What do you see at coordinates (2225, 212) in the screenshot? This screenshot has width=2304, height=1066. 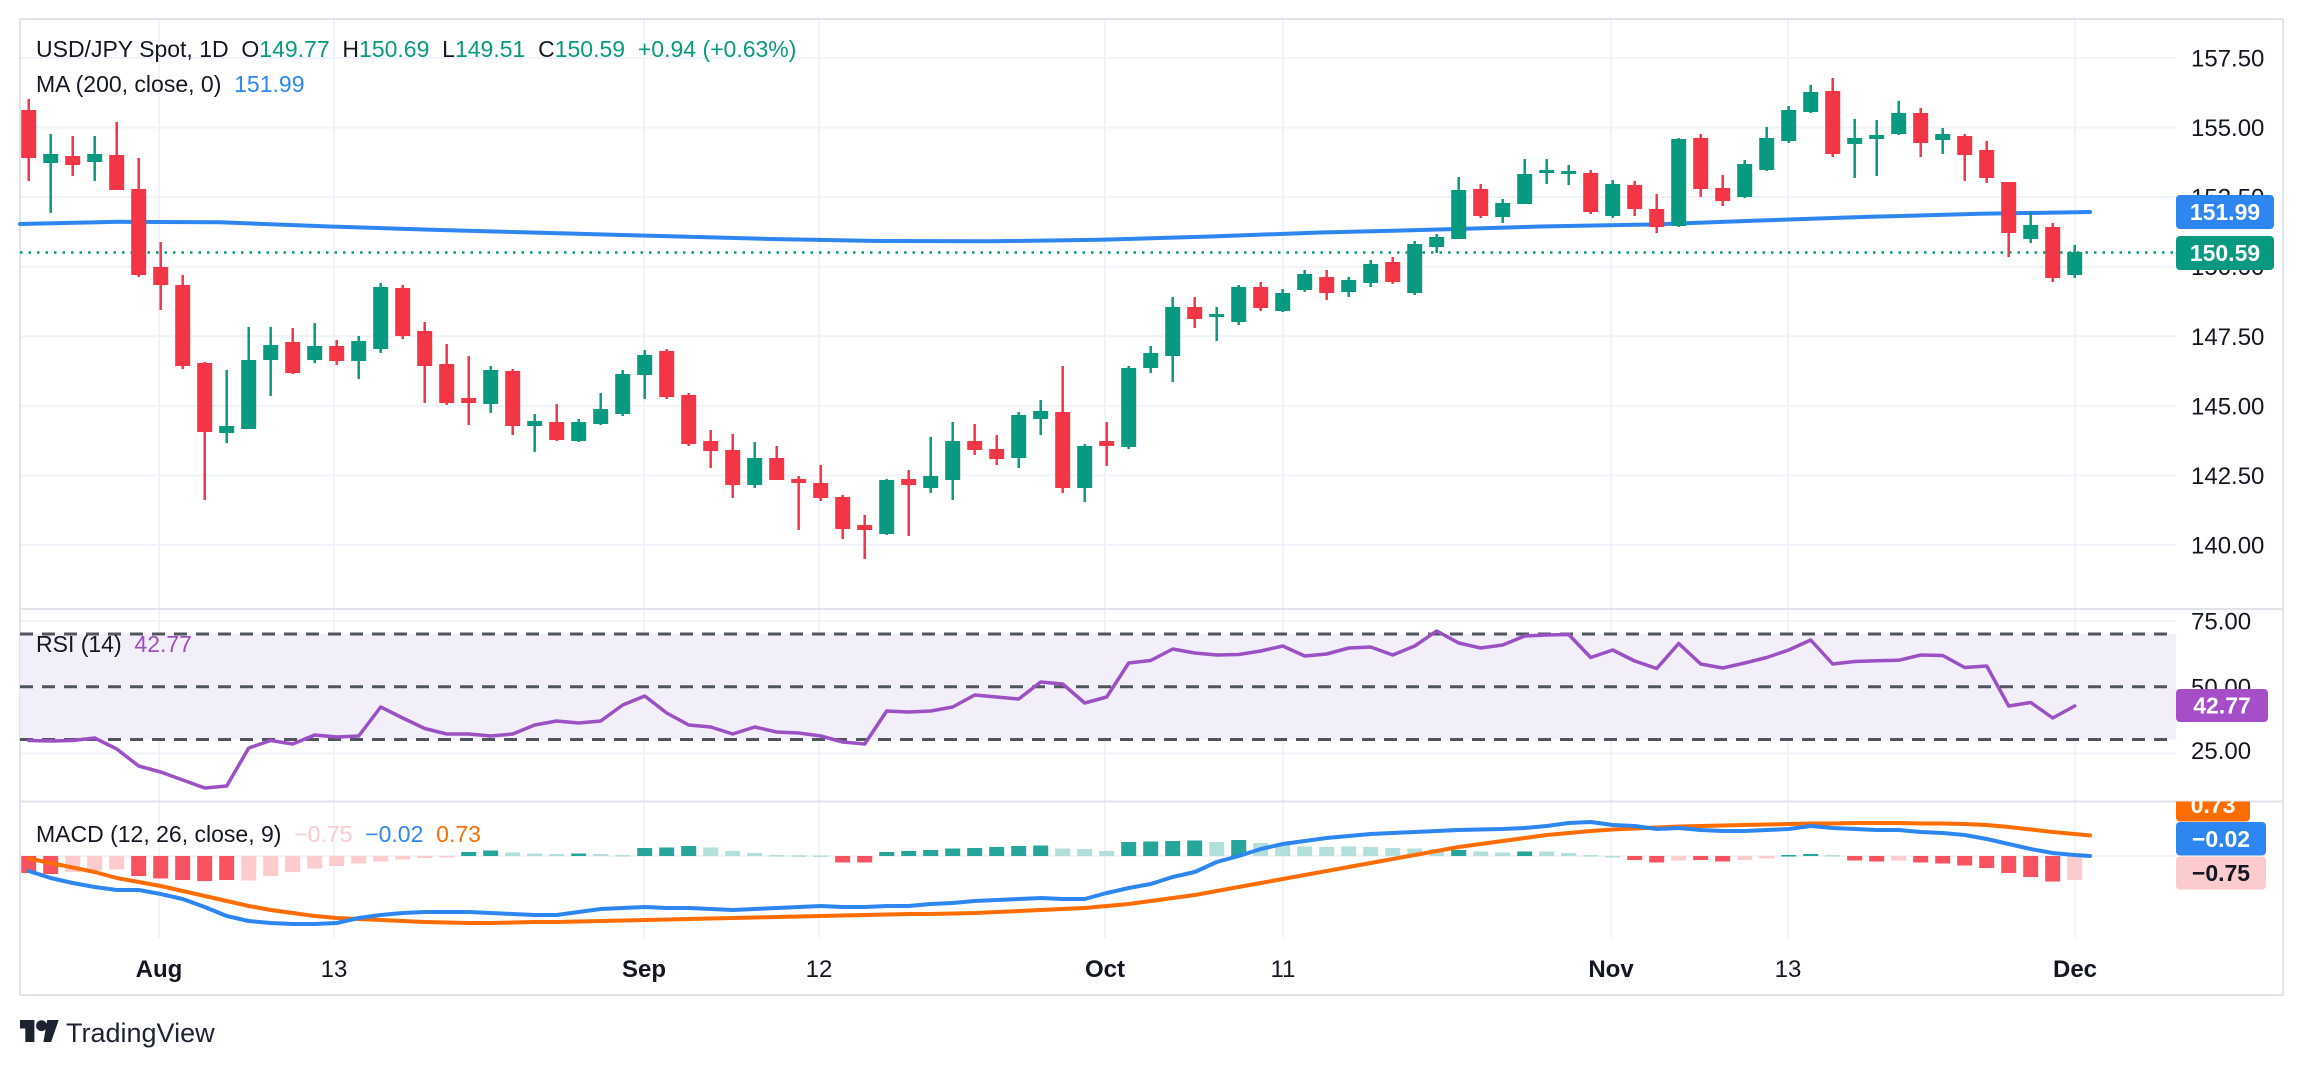 I see `svg-text: 151.99` at bounding box center [2225, 212].